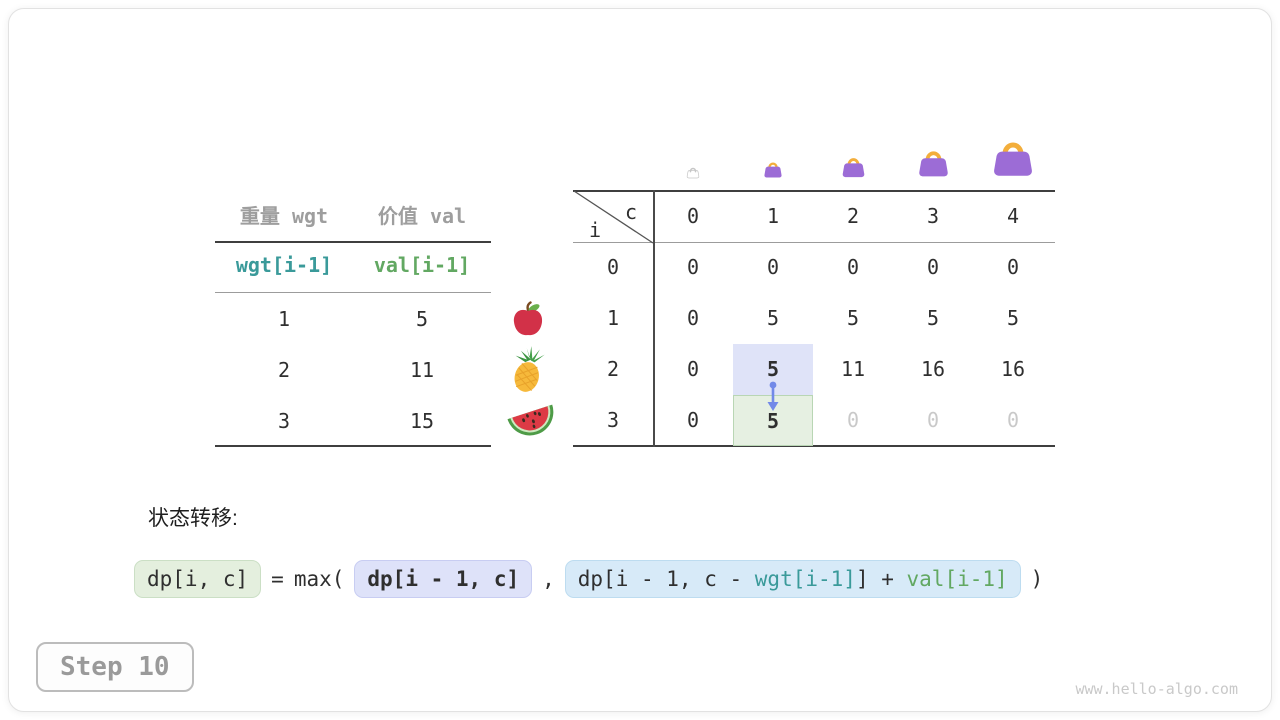 Image resolution: width=1280 pixels, height=720 pixels. I want to click on item-value-cell: 11, so click(422, 370).